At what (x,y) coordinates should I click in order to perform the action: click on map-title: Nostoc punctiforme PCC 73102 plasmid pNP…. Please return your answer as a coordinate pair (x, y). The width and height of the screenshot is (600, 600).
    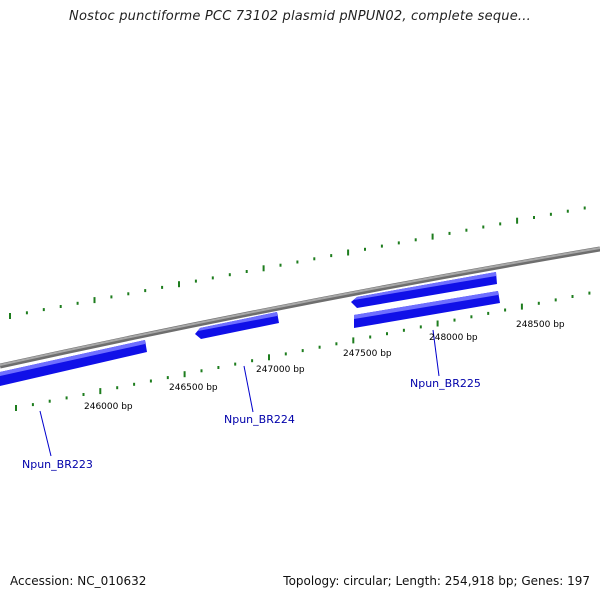
    Looking at the image, I should click on (300, 16).